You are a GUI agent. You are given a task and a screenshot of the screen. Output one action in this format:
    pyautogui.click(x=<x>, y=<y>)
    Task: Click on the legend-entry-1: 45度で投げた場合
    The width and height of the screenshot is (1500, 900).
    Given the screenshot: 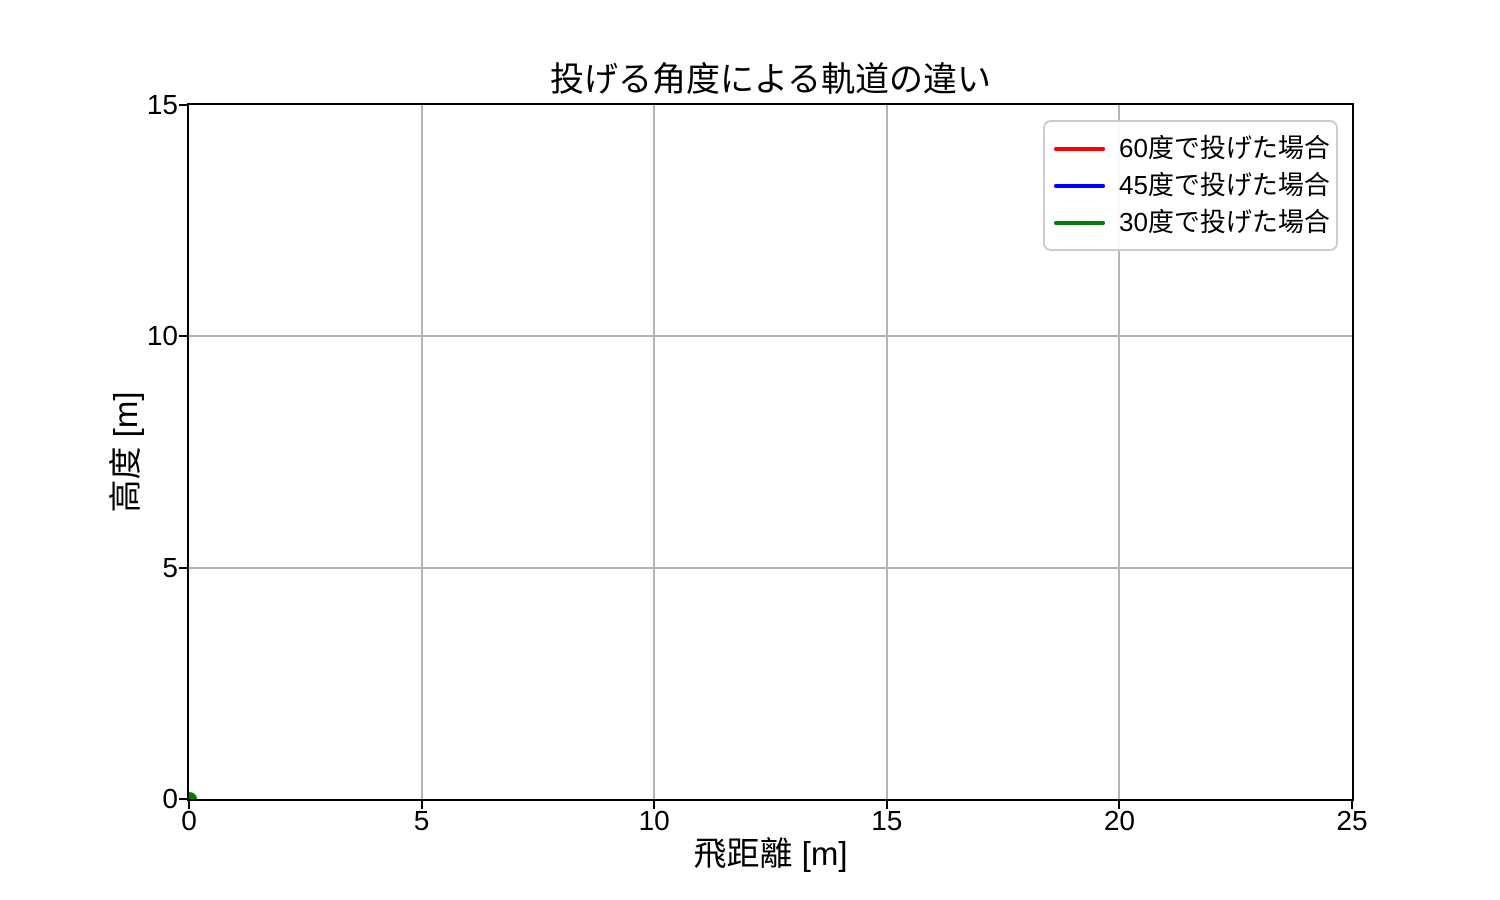 What is the action you would take?
    pyautogui.click(x=1192, y=185)
    